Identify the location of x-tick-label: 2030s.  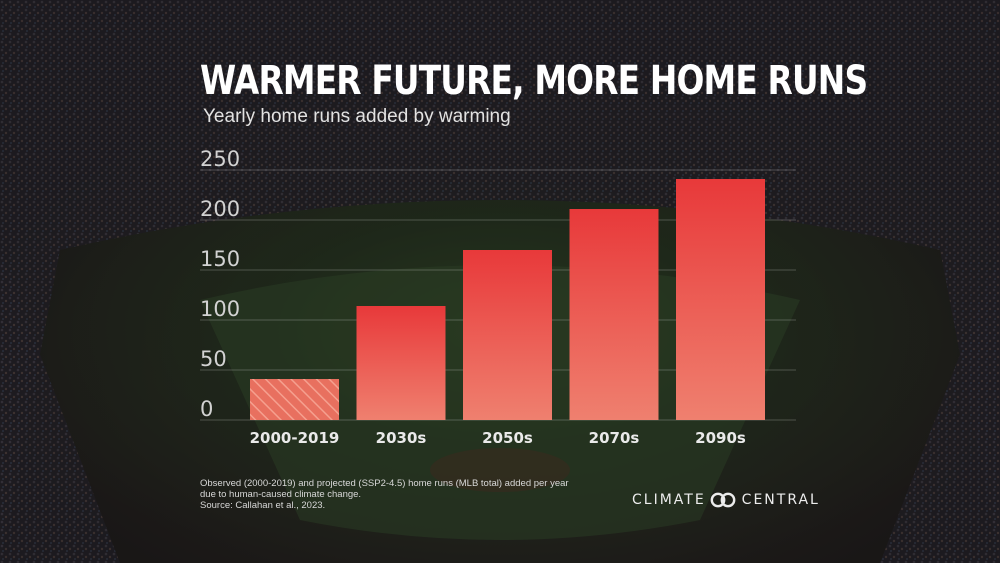
(401, 438).